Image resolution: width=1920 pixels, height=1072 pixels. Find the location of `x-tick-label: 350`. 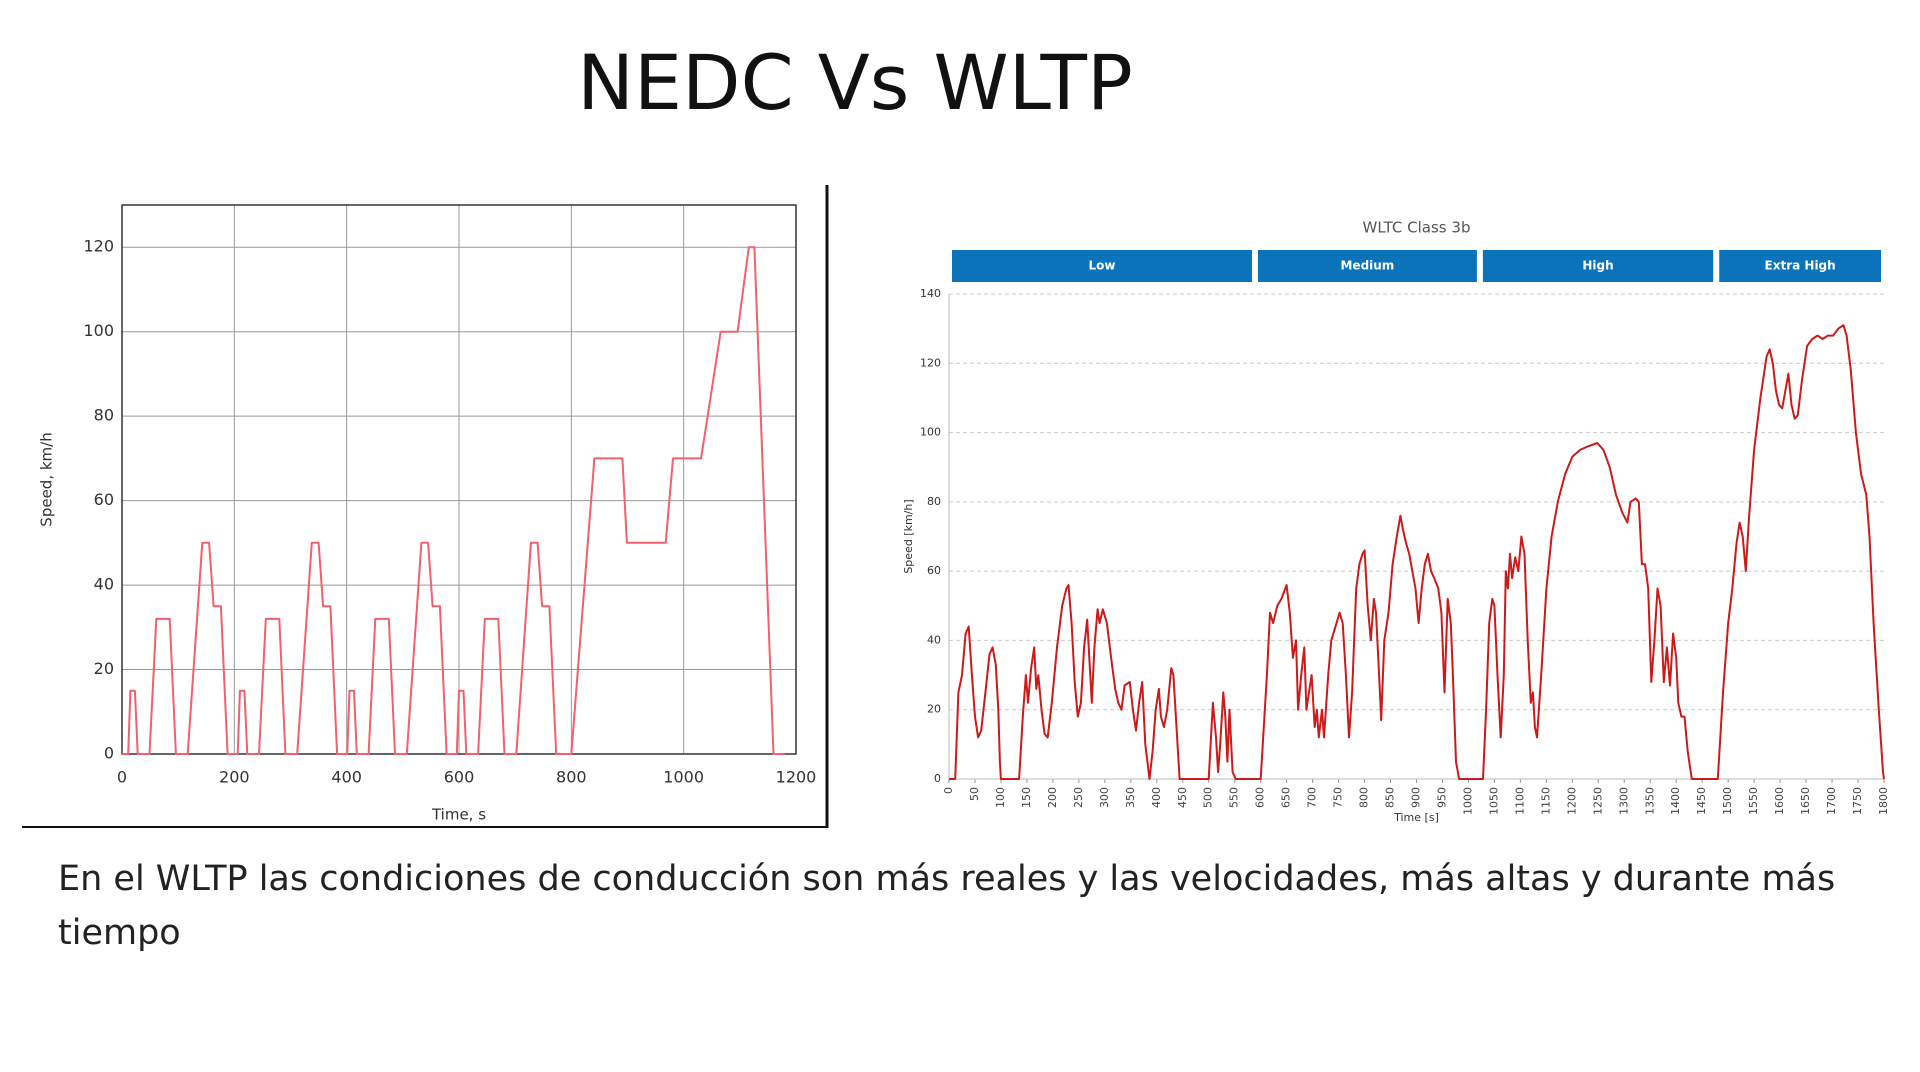

x-tick-label: 350 is located at coordinates (1130, 797).